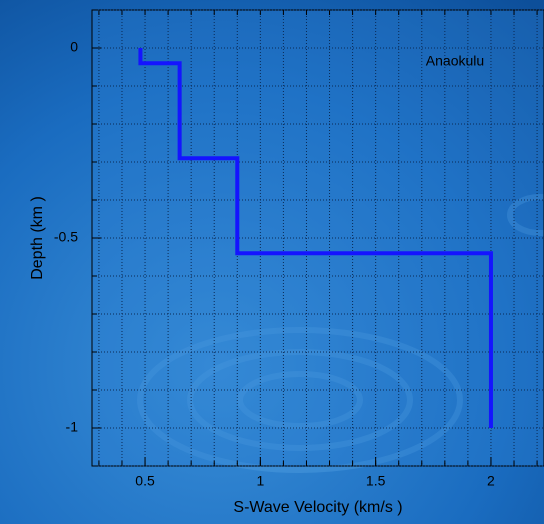 The width and height of the screenshot is (544, 524). Describe the element at coordinates (455, 61) in the screenshot. I see `series-label: Anaokulu` at that location.